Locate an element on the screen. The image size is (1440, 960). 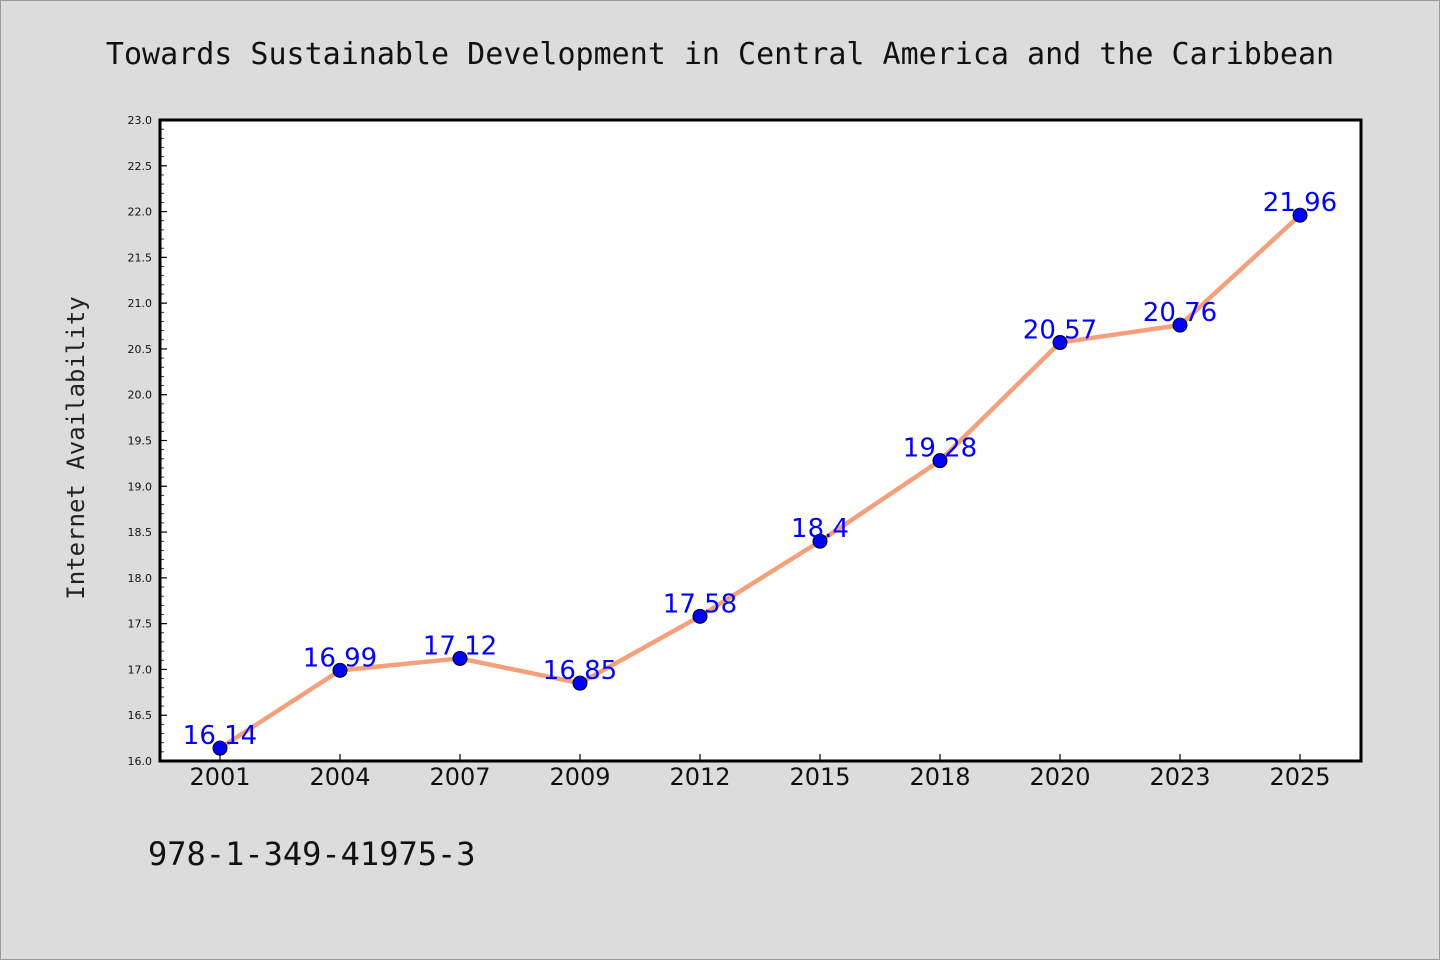
y-tick-label: 16.5 is located at coordinates (140, 715).